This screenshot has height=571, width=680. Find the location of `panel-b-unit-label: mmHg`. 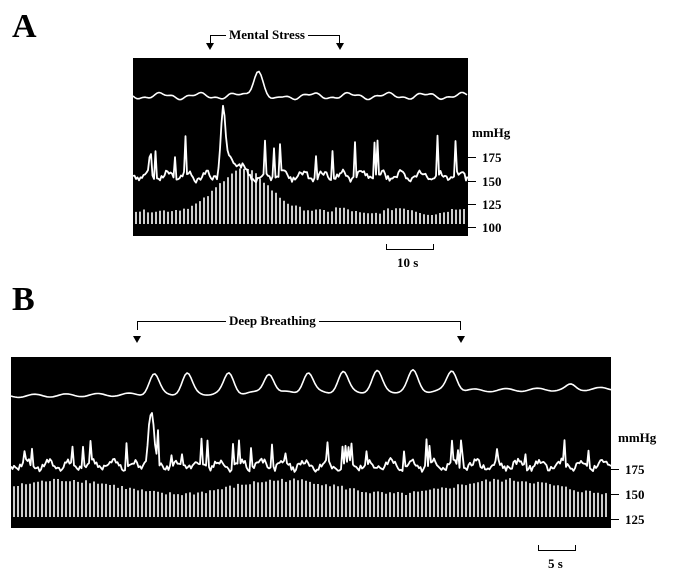

panel-b-unit-label: mmHg is located at coordinates (637, 437).